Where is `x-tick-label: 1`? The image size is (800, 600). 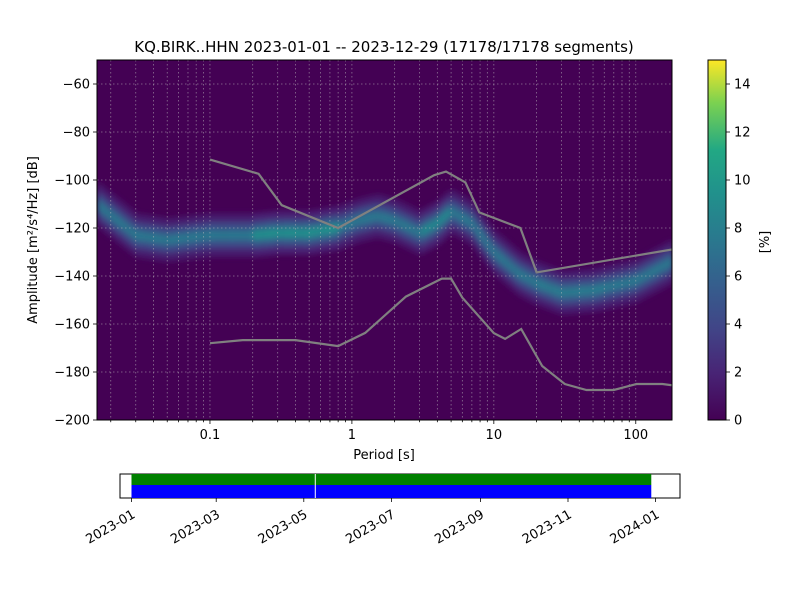
x-tick-label: 1 is located at coordinates (352, 435).